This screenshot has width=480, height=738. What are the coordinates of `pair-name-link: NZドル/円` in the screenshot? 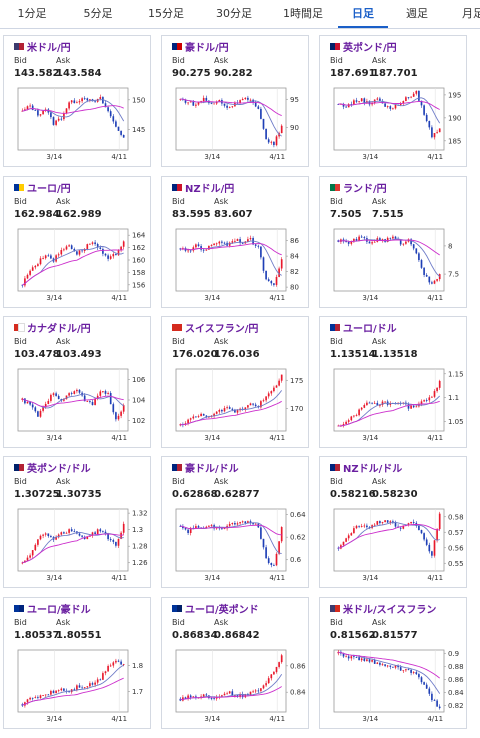 It's located at (210, 189).